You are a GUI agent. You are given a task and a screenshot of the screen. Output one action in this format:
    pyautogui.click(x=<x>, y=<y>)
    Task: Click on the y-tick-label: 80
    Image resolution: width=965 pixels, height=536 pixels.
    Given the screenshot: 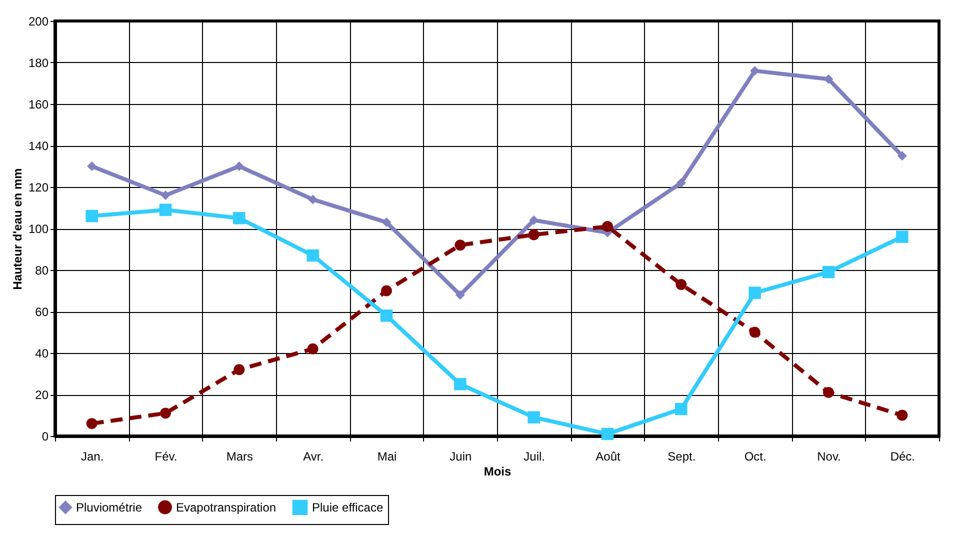 What is the action you would take?
    pyautogui.click(x=42, y=271)
    